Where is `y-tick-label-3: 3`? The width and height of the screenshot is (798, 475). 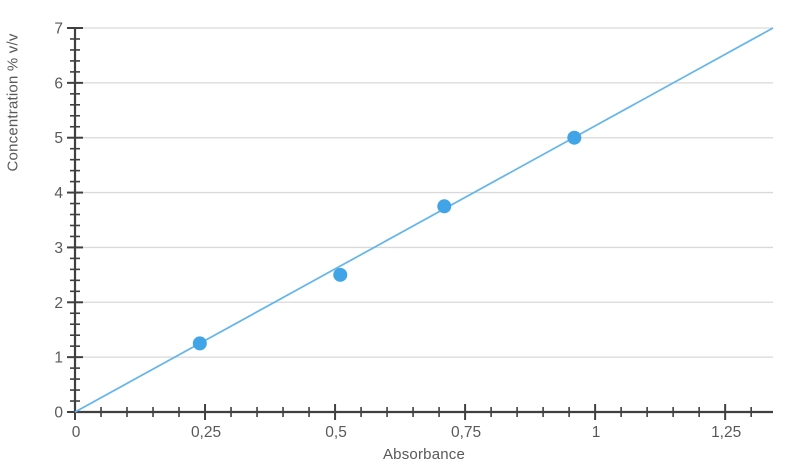 y-tick-label-3: 3 is located at coordinates (58, 248).